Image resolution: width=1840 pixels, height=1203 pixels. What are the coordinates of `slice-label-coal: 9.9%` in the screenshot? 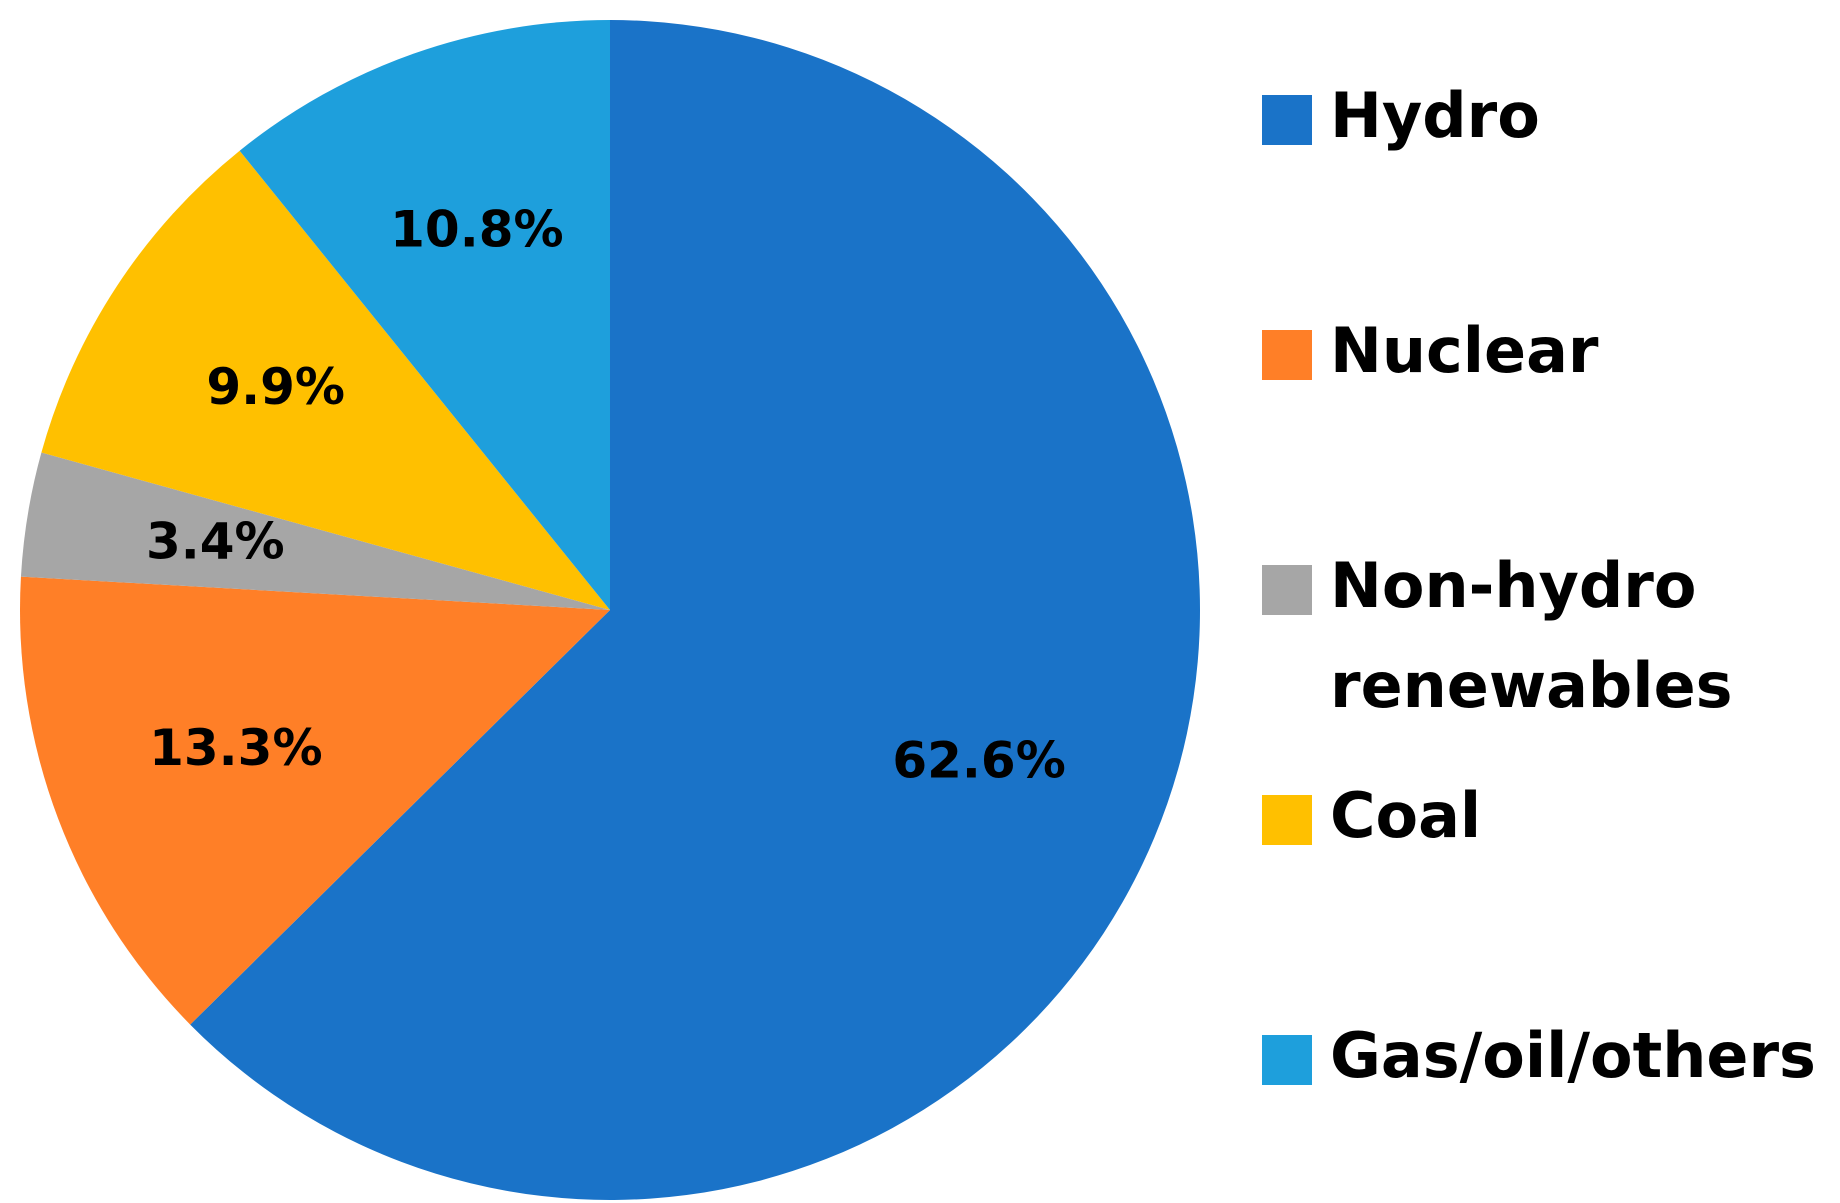 It's located at (275, 387).